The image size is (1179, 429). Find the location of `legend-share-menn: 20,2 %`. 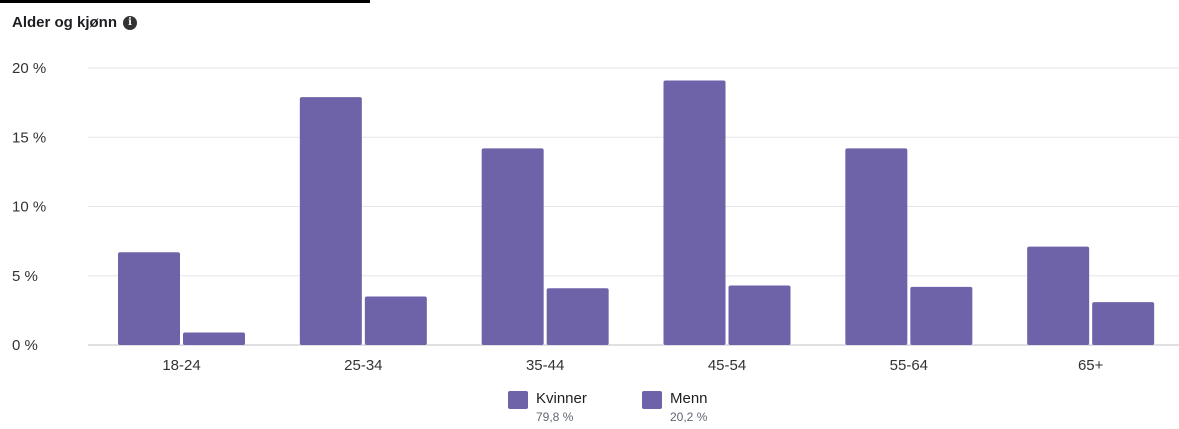

legend-share-menn: 20,2 % is located at coordinates (689, 417).